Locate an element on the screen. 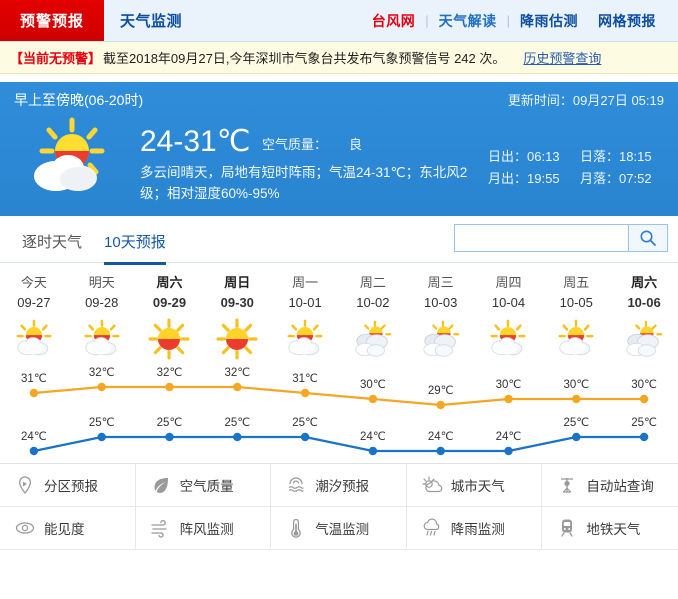 The image size is (678, 599). sunrise: 日出：06:13 is located at coordinates (534, 157).